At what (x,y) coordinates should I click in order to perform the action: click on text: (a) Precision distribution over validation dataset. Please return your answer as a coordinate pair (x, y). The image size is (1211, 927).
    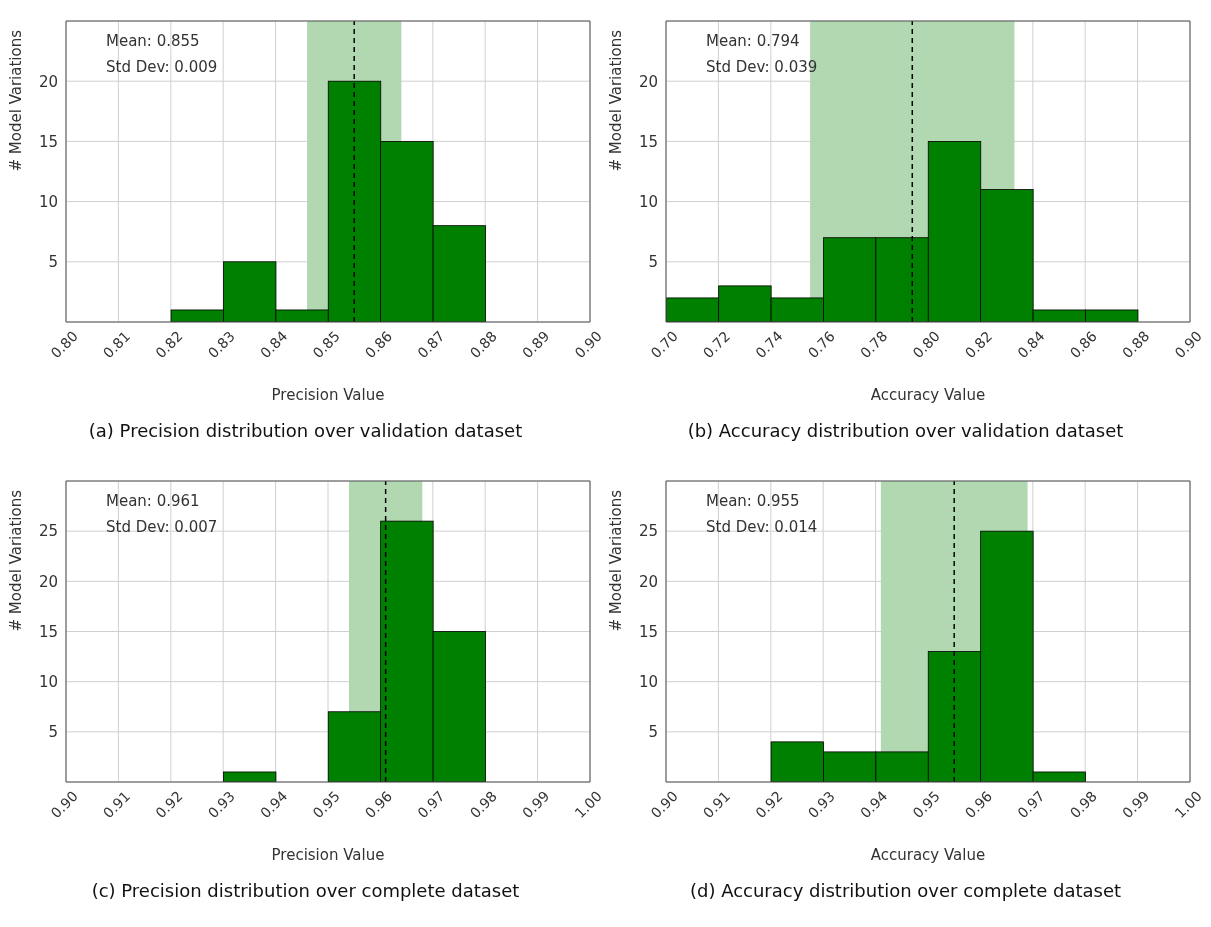
    Looking at the image, I should click on (305, 430).